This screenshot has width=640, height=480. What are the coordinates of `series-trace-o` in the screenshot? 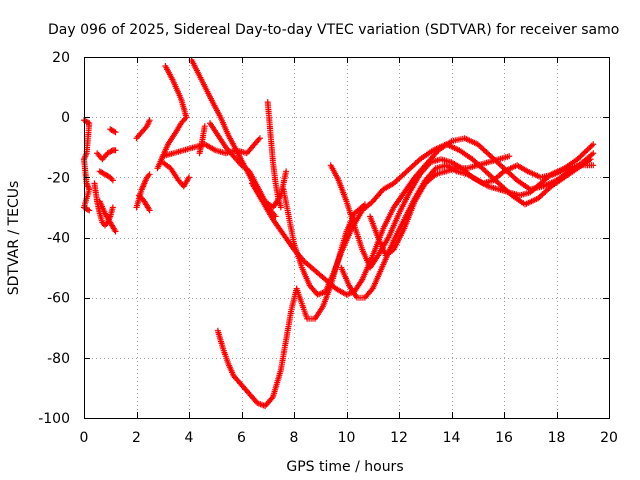 It's located at (202, 140).